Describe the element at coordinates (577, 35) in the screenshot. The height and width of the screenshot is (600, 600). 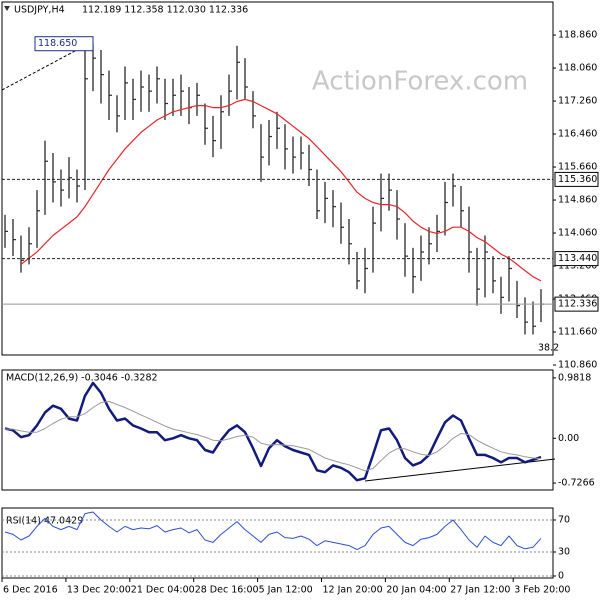
I see `y-tick-label: 118.860` at that location.